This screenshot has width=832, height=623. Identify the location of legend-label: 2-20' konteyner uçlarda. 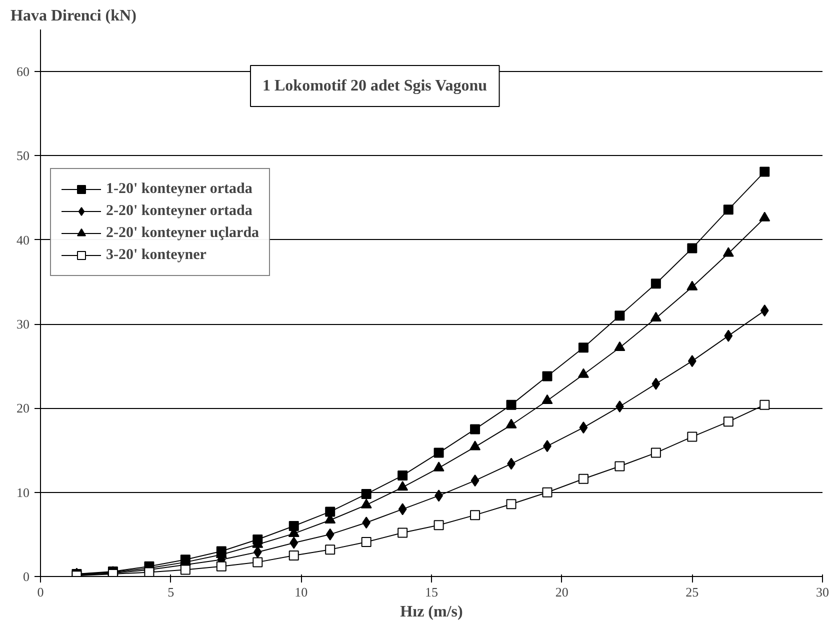
(183, 233).